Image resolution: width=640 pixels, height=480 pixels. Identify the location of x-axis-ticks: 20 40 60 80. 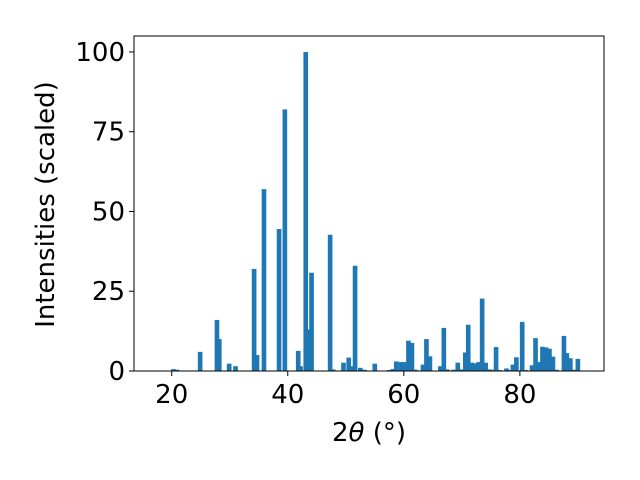
(345, 390).